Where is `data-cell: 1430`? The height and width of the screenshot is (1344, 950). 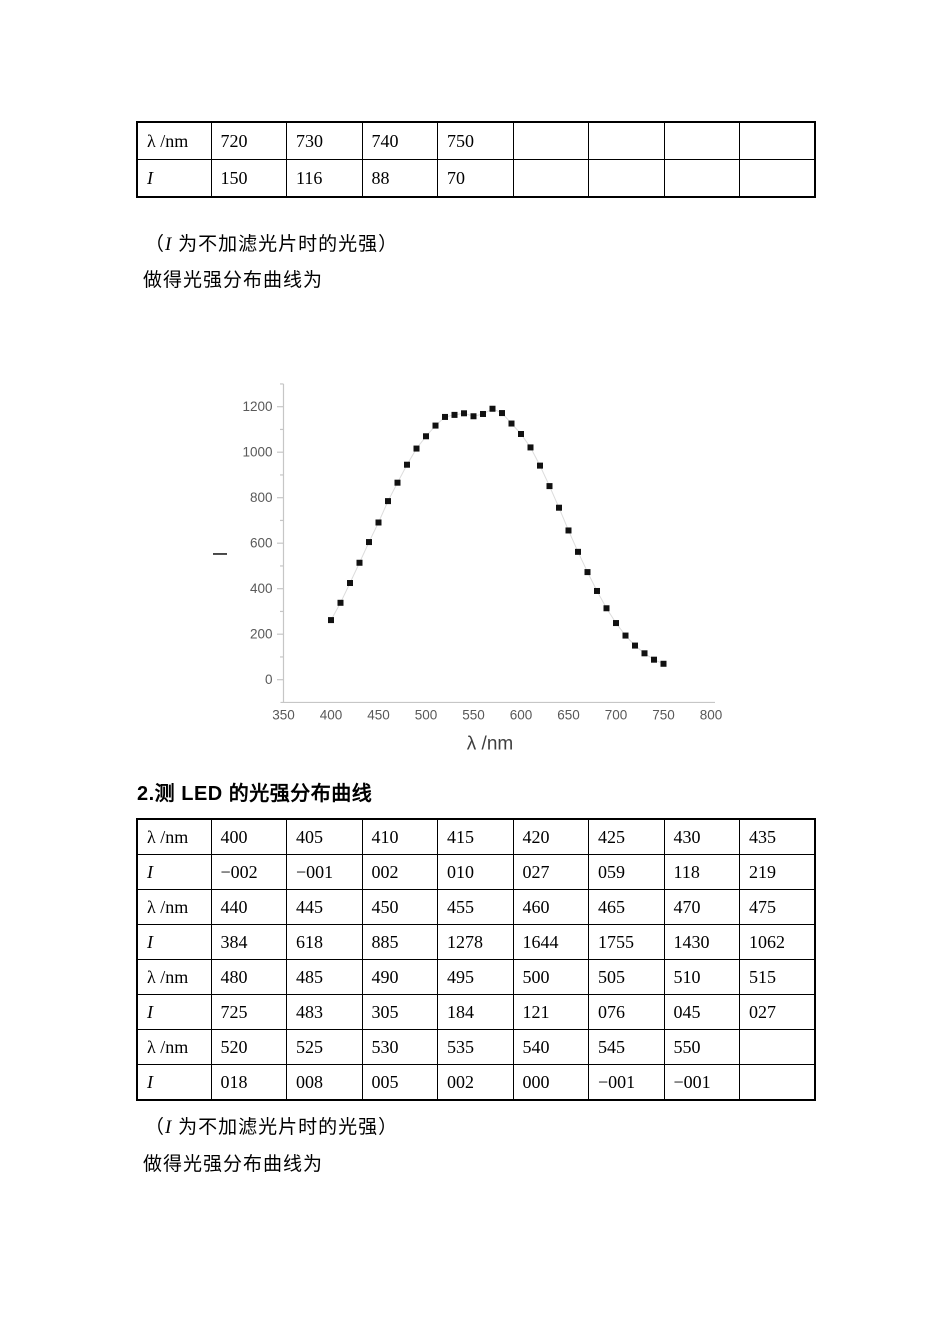 data-cell: 1430 is located at coordinates (701, 942).